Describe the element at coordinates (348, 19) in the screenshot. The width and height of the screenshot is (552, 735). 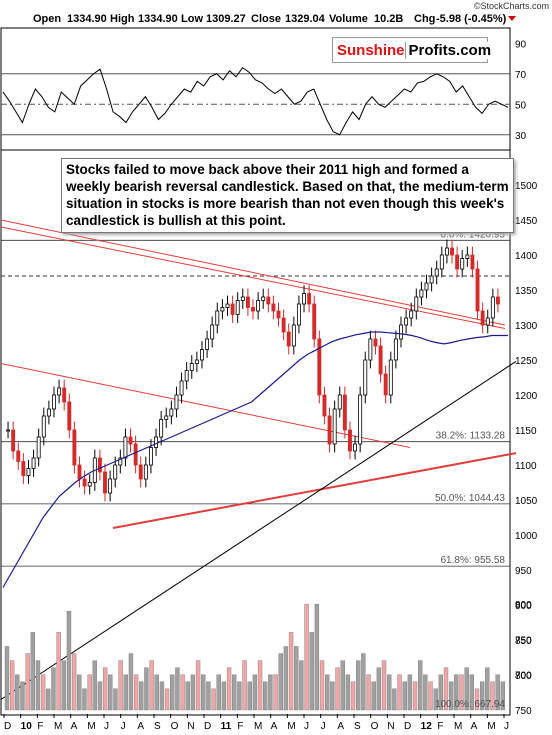
I see `volume-label: Volume` at that location.